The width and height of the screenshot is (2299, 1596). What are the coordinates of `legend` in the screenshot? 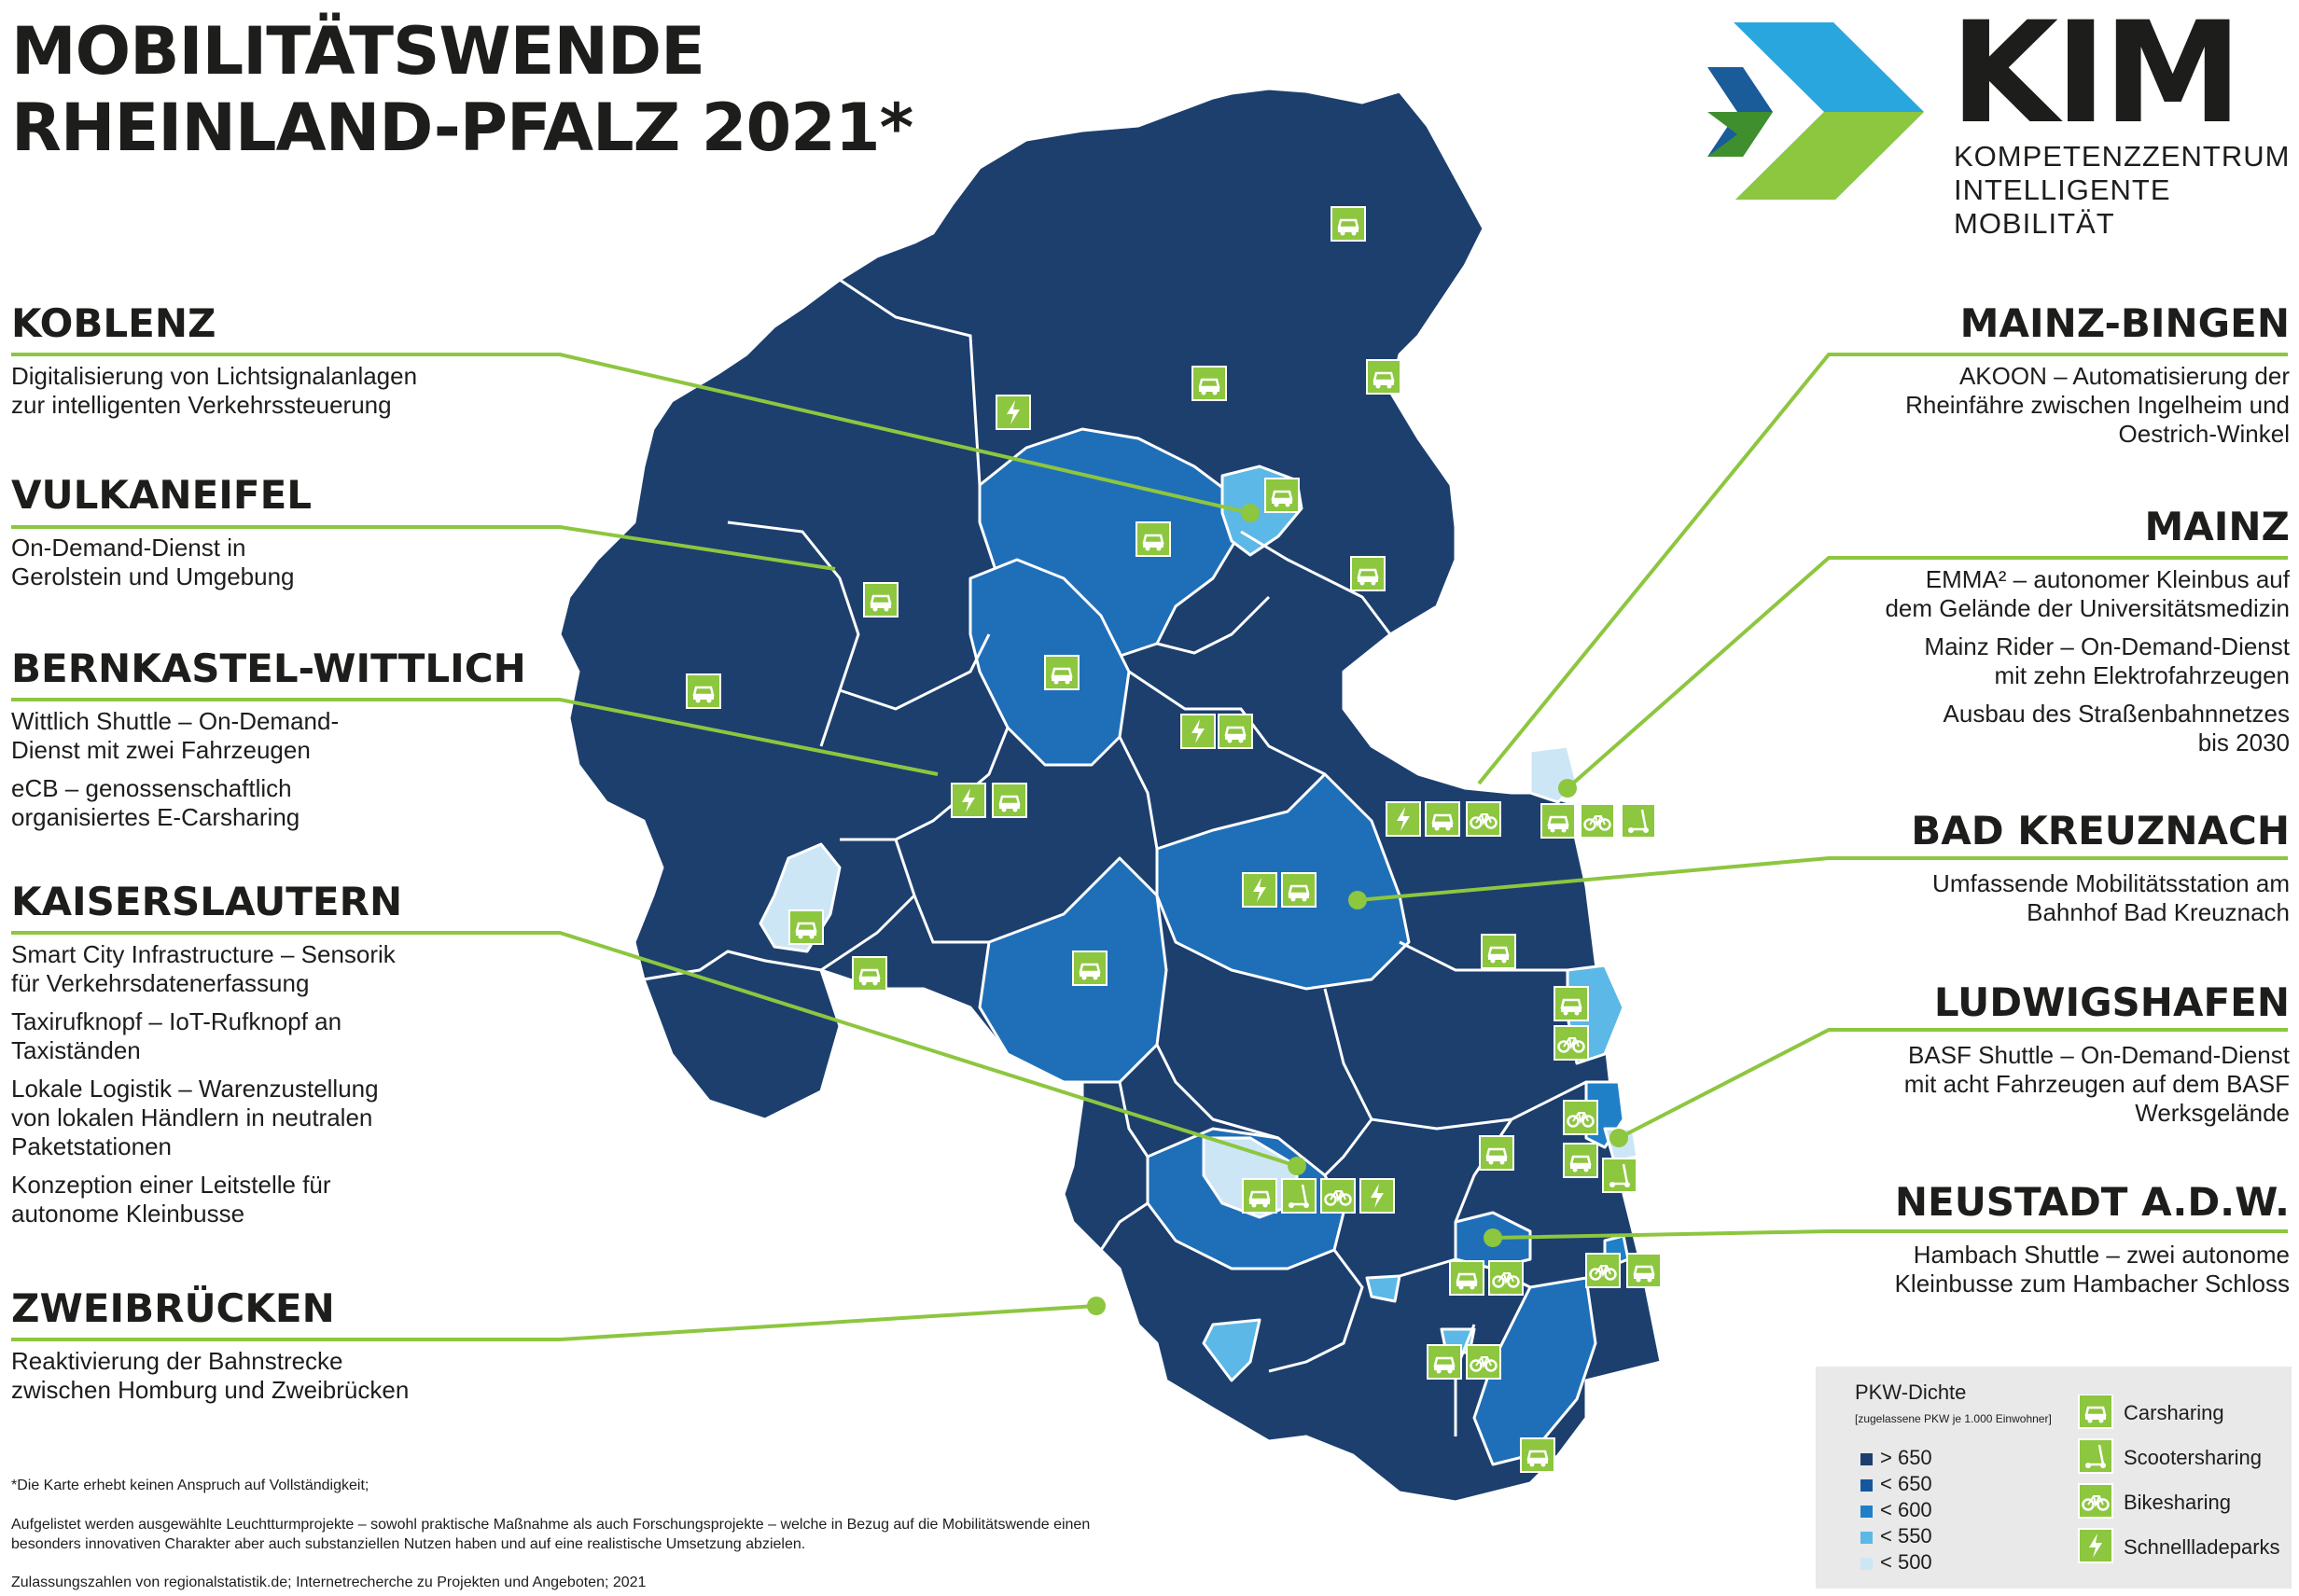 It's located at (2054, 1478).